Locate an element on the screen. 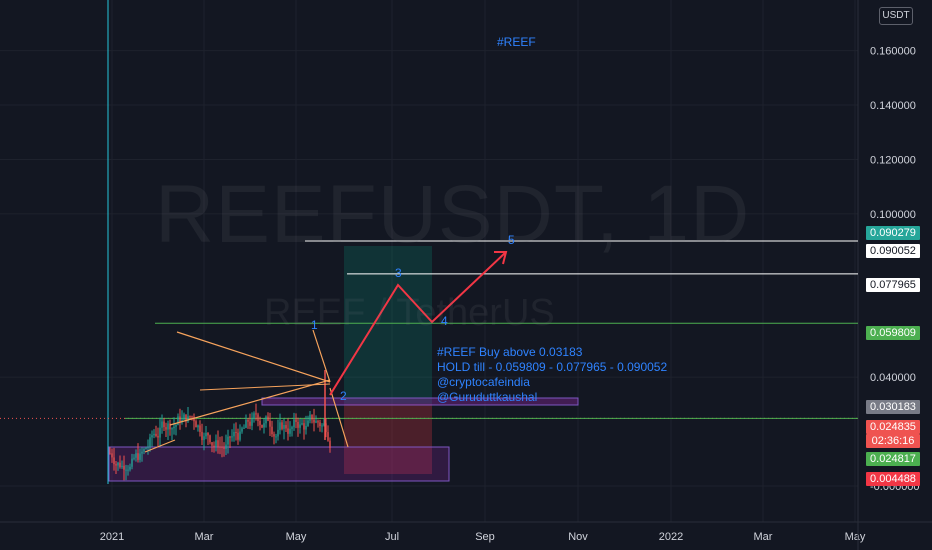  projection-arrow is located at coordinates (501, 258).